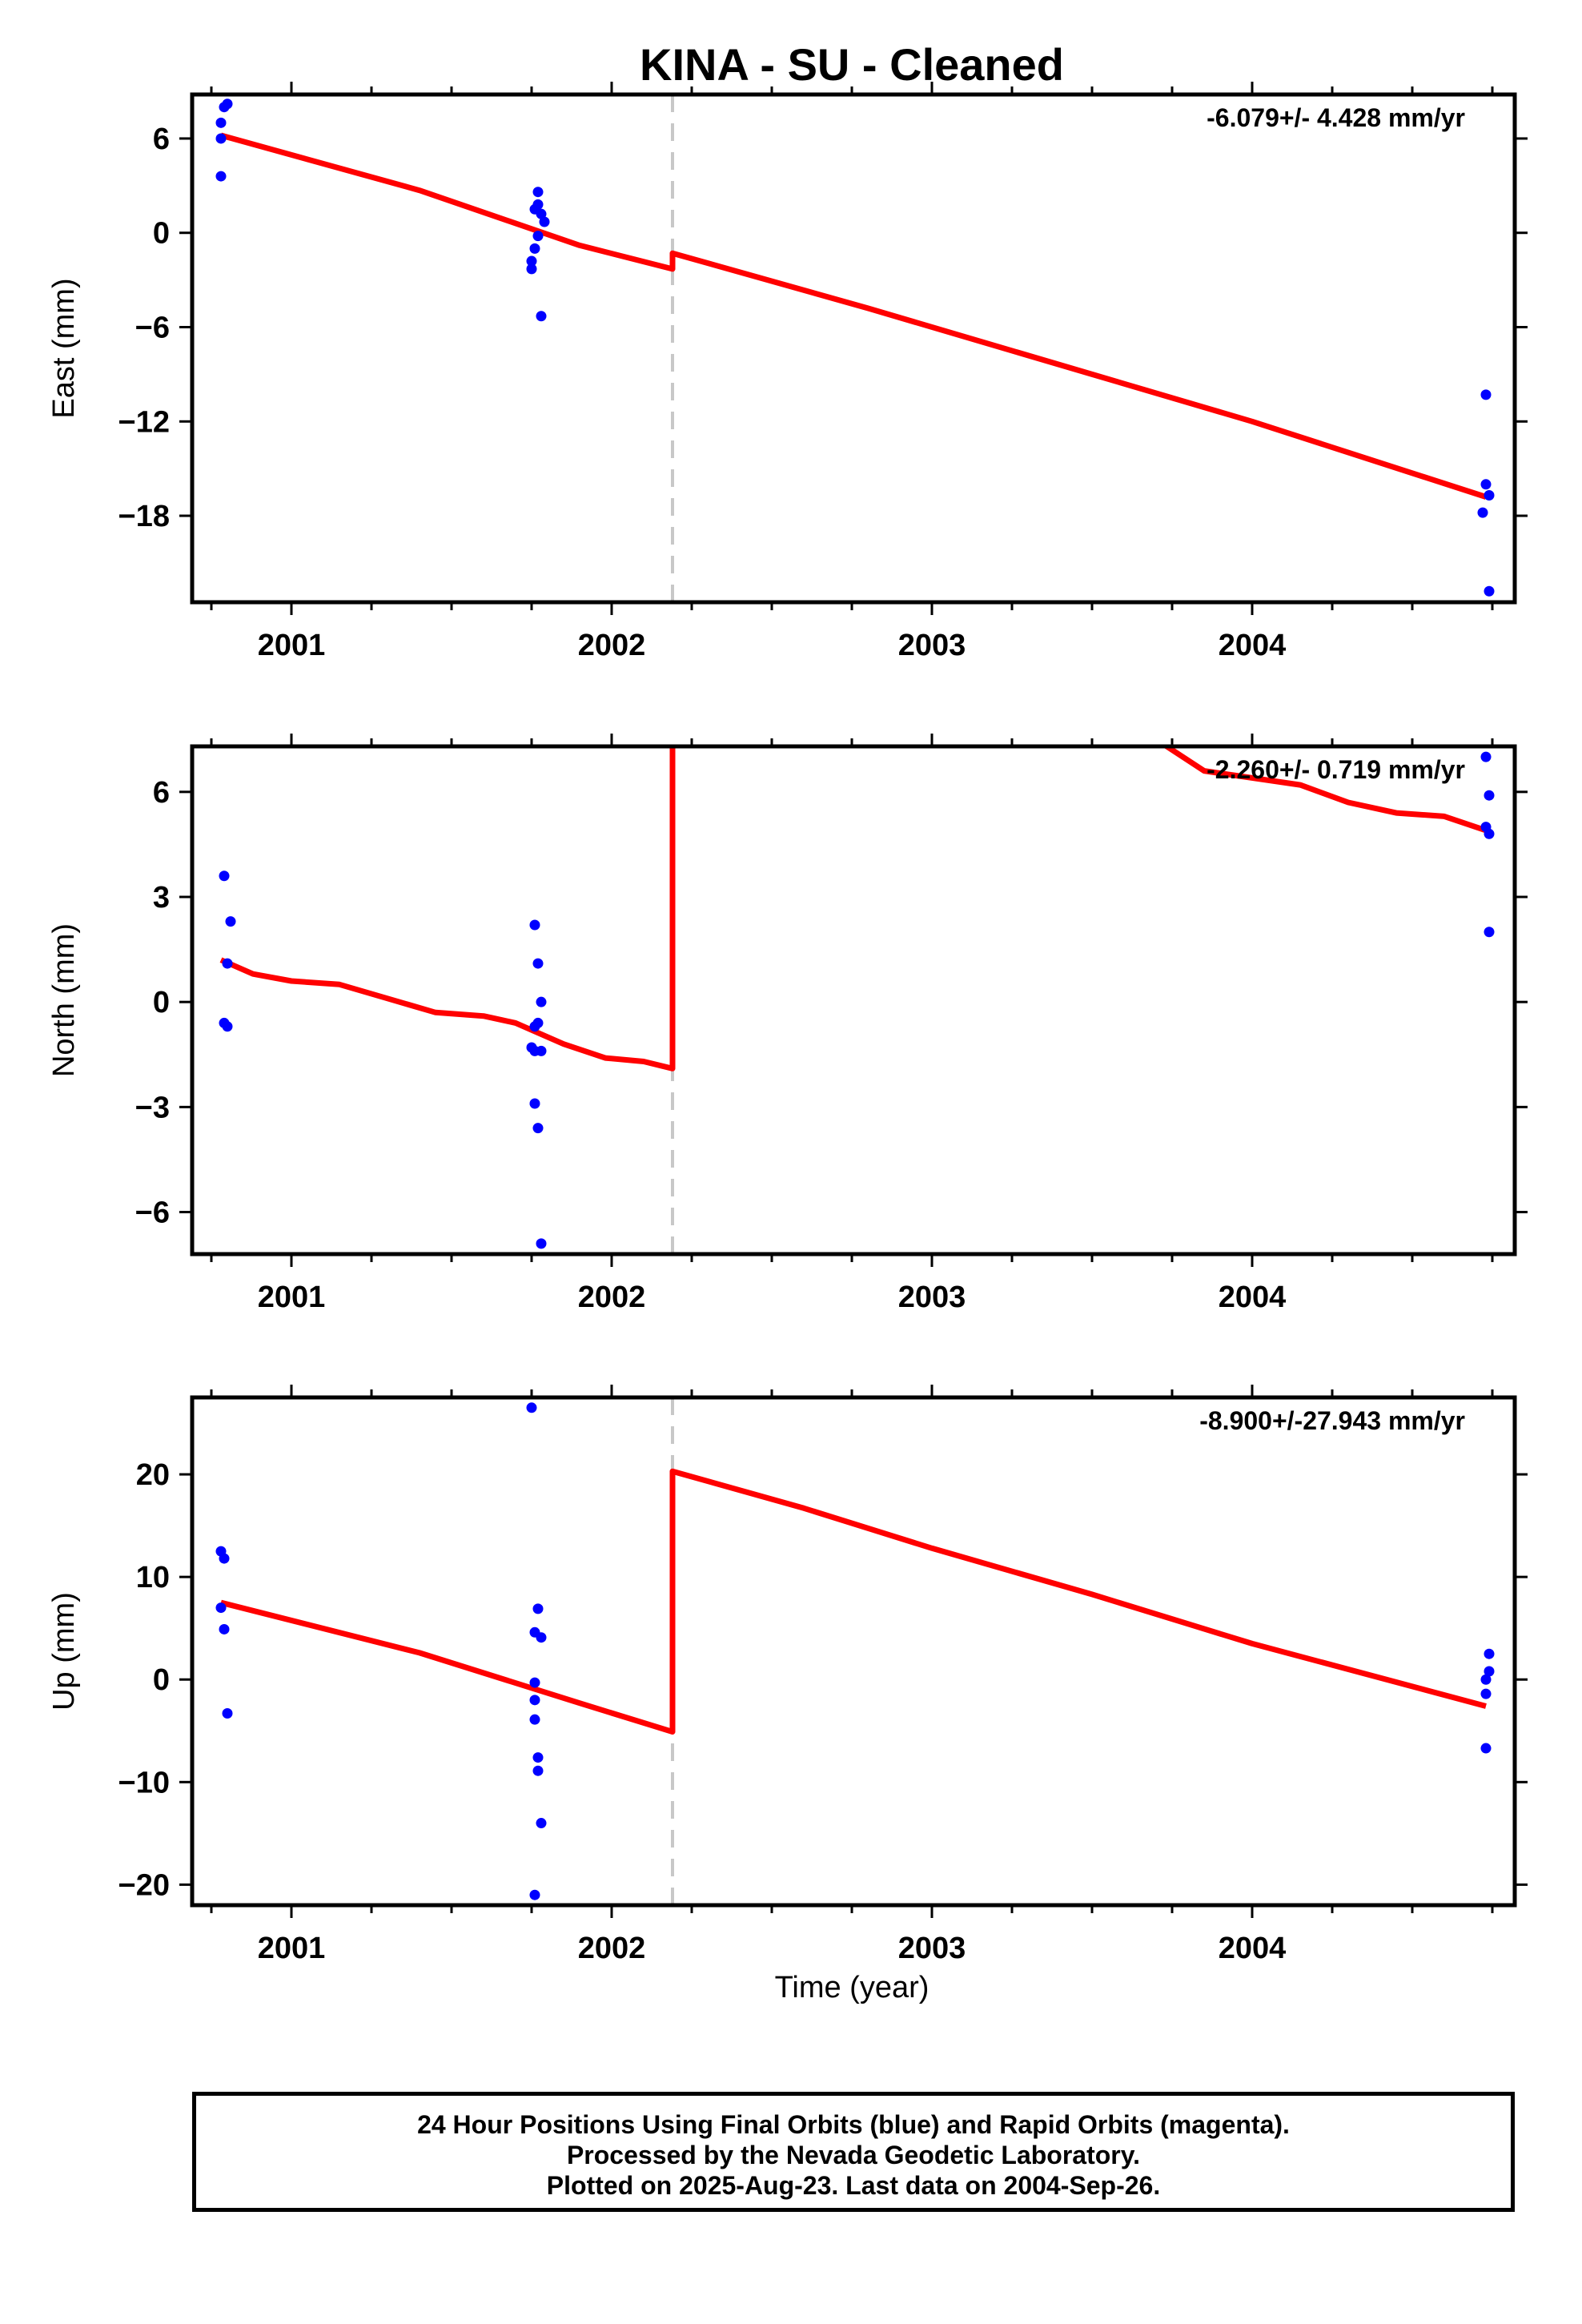 Image resolution: width=1582 pixels, height=2324 pixels. I want to click on y-tick-label: 20, so click(153, 1475).